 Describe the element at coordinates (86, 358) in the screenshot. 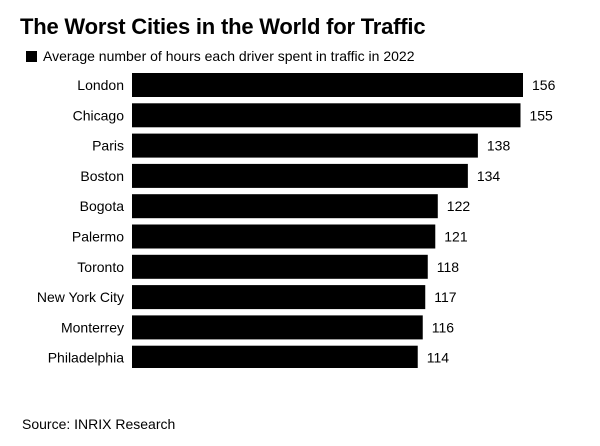

I see `category-label: Philadelphia` at that location.